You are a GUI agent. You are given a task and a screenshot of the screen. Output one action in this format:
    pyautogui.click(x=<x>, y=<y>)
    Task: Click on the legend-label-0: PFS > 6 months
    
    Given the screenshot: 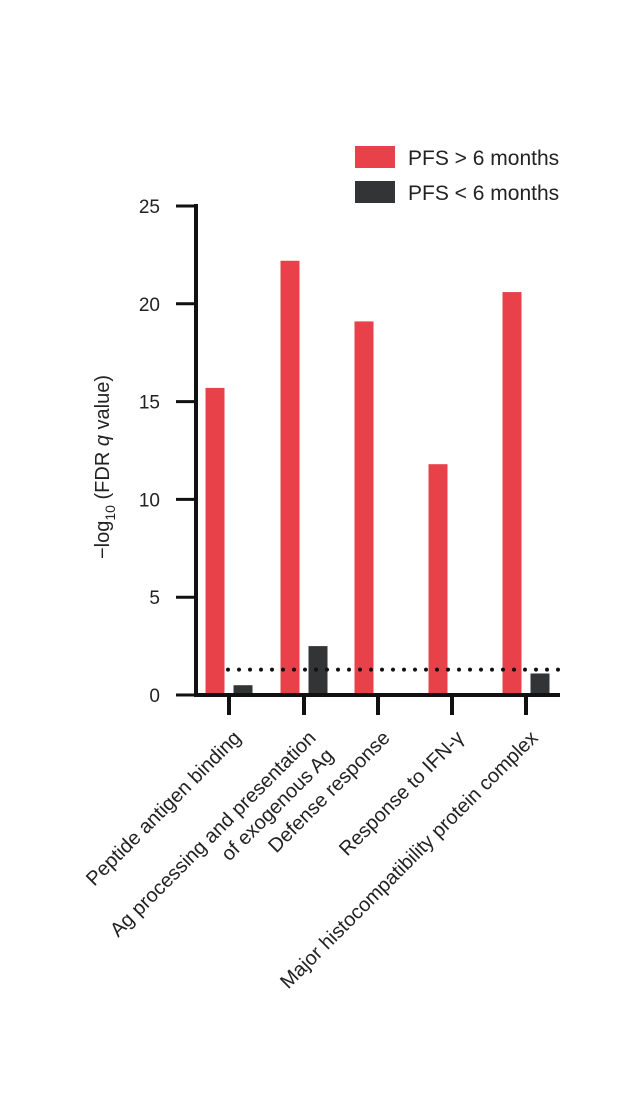 What is the action you would take?
    pyautogui.click(x=483, y=158)
    